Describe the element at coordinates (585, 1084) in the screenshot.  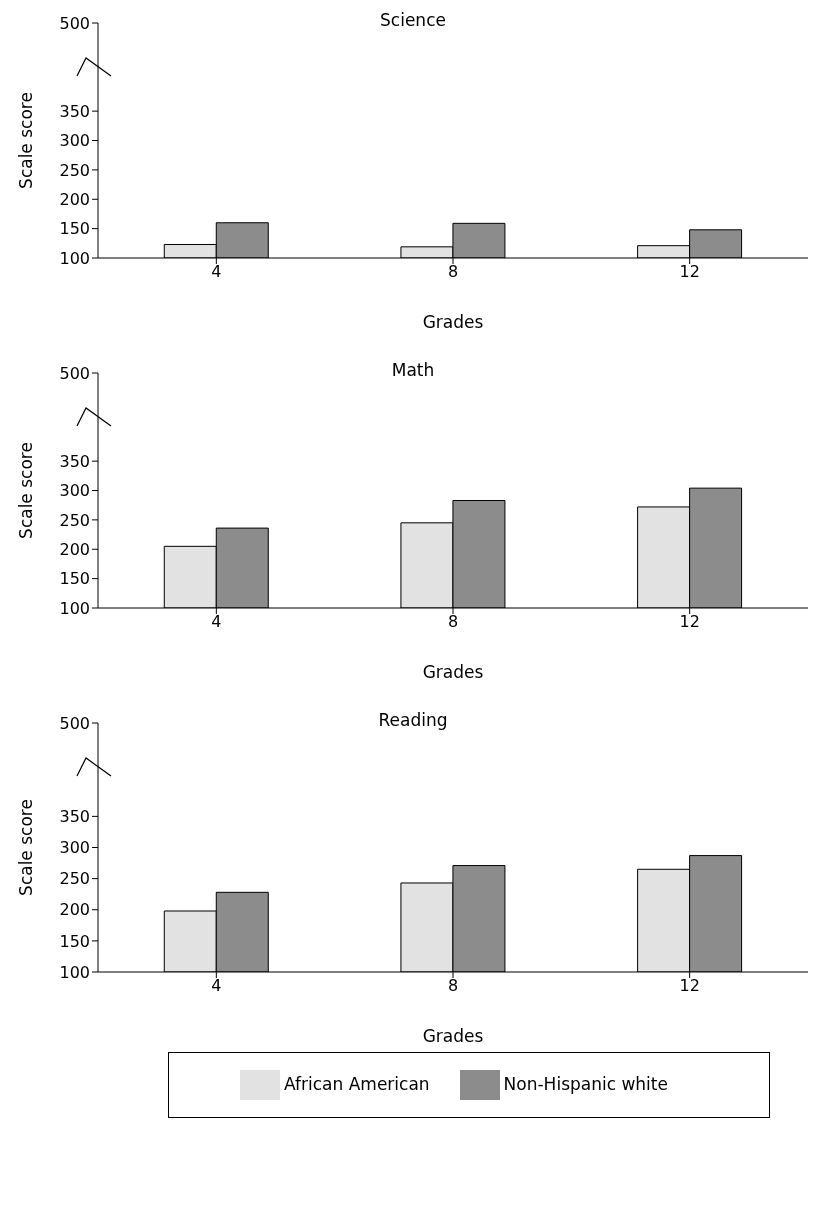
I see `legend-label: Non-Hispanic white` at that location.